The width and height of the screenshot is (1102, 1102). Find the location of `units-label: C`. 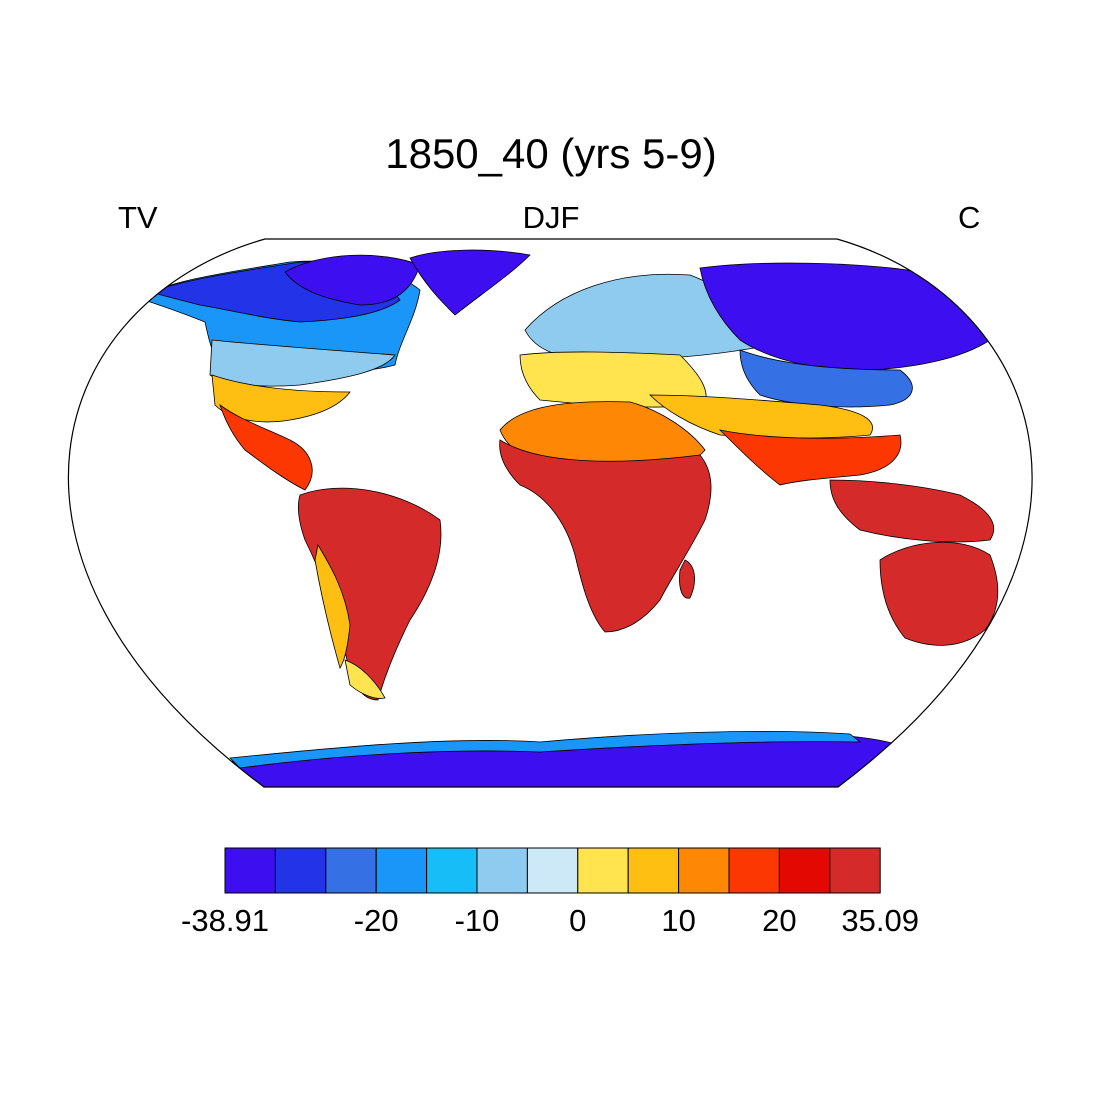

units-label: C is located at coordinates (969, 217).